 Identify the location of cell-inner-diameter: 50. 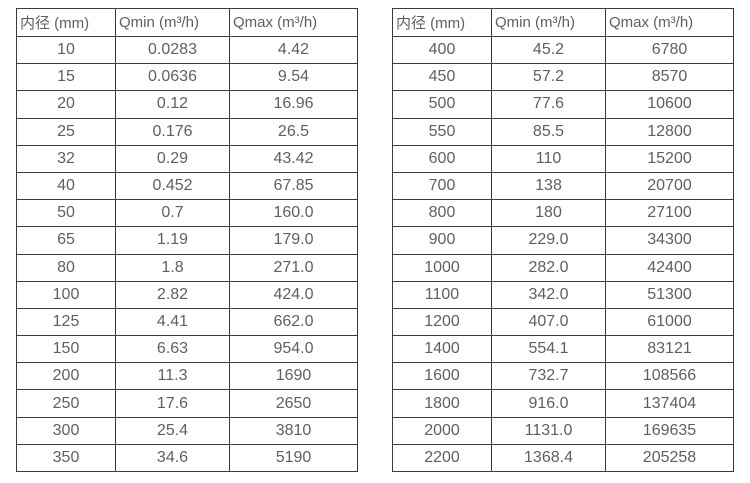
(66, 213).